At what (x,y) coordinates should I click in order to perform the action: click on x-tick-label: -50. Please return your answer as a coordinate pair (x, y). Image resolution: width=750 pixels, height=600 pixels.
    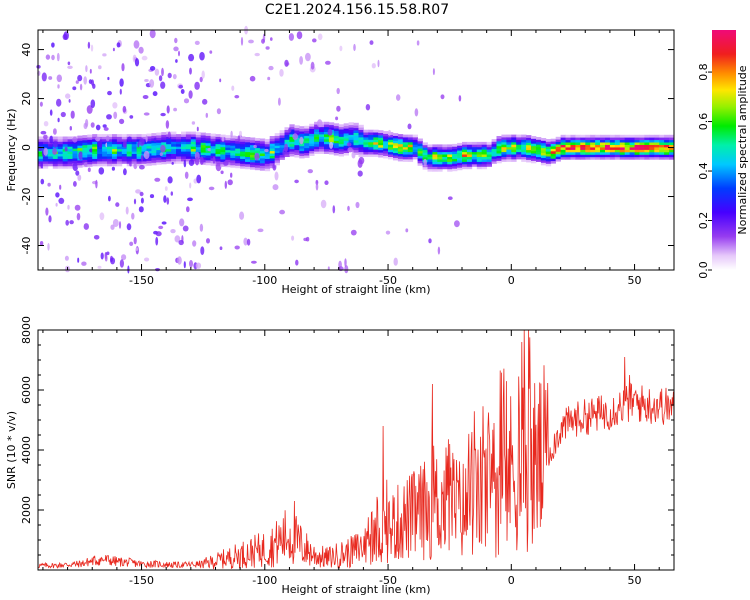
    Looking at the image, I should click on (388, 580).